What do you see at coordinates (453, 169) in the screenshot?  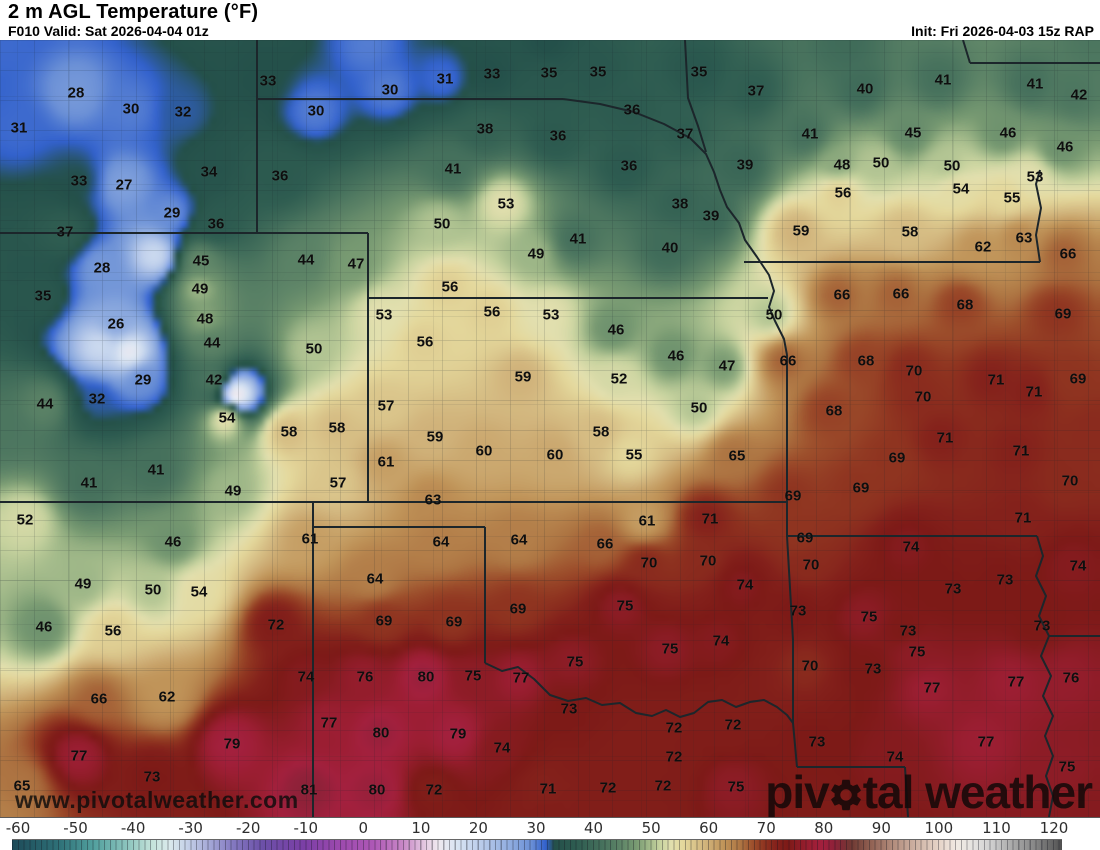 I see `temp-label: 41` at bounding box center [453, 169].